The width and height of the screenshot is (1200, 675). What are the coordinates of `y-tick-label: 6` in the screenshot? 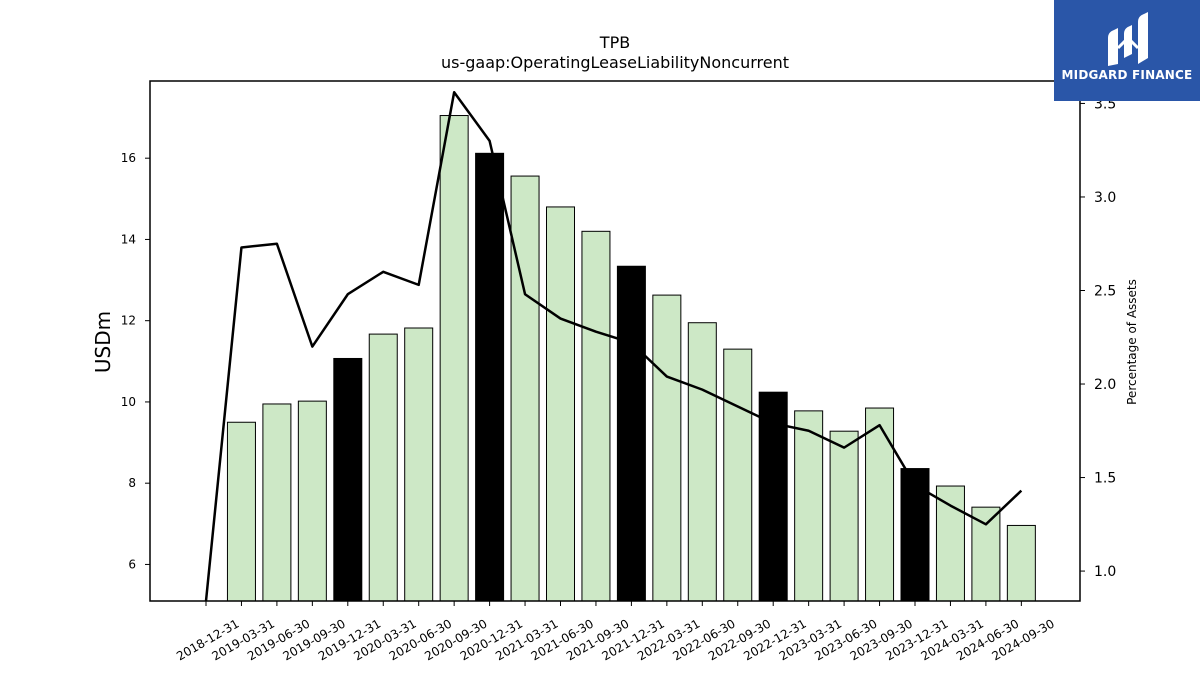 It's located at (132, 564).